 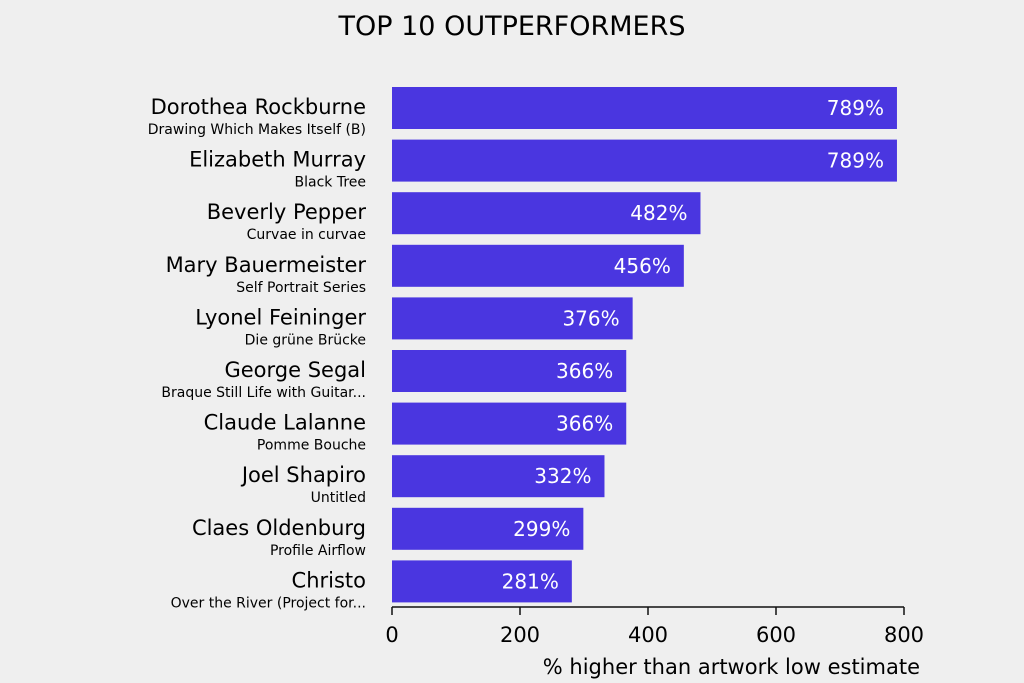 I want to click on artwork-label: Self Portrait Series, so click(x=301, y=288).